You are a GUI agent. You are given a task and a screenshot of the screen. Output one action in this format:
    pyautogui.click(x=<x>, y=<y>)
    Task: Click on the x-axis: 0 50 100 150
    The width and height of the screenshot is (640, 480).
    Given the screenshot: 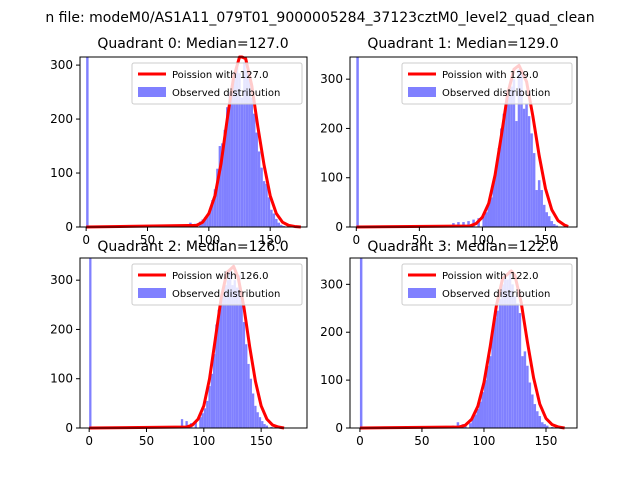 What is the action you would take?
    pyautogui.click(x=454, y=237)
    